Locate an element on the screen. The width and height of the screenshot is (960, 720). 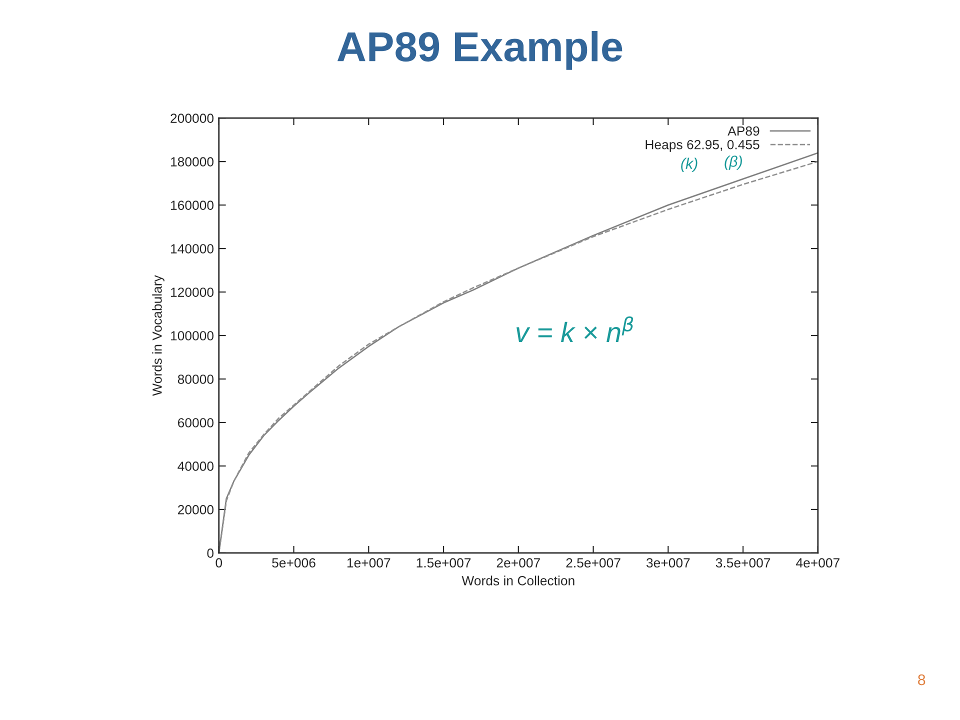
annotation: (k) is located at coordinates (689, 165).